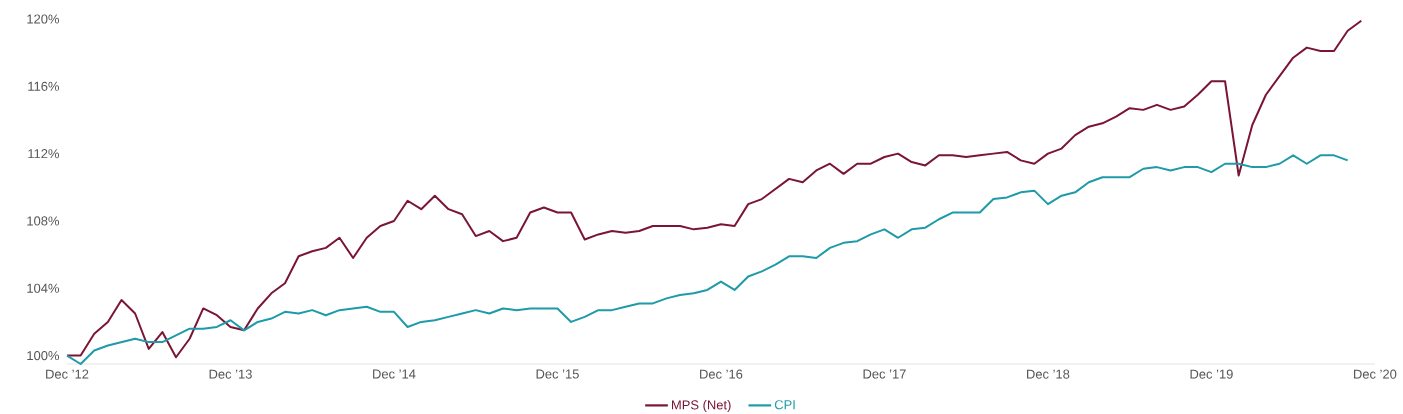 The height and width of the screenshot is (414, 1403). I want to click on x-tick-label: Dec ’20, so click(1375, 374).